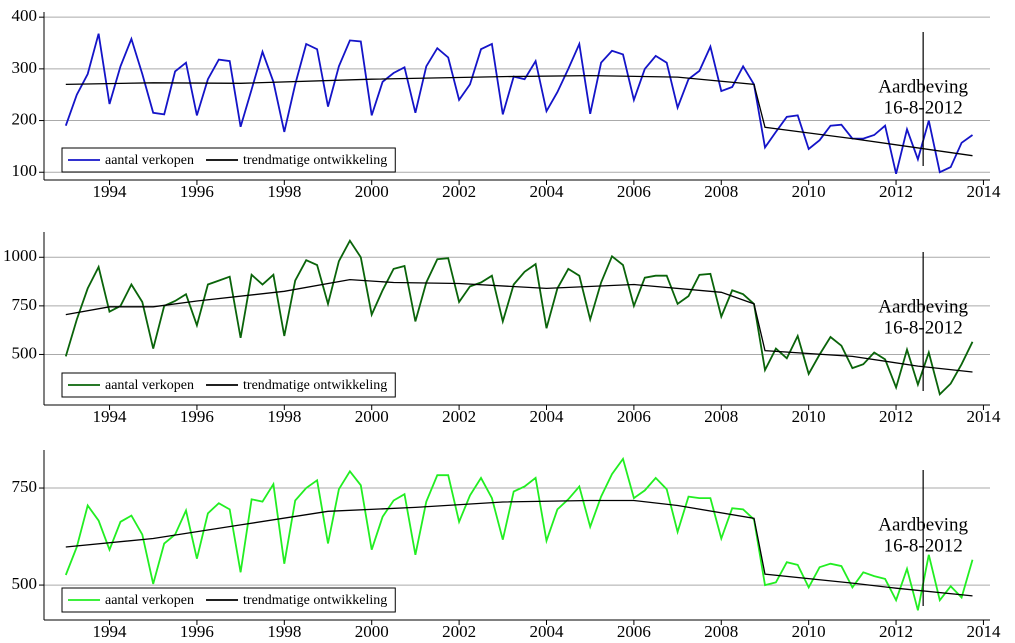 This screenshot has width=1015, height=643. I want to click on y-tick-label: 400, so click(25, 15).